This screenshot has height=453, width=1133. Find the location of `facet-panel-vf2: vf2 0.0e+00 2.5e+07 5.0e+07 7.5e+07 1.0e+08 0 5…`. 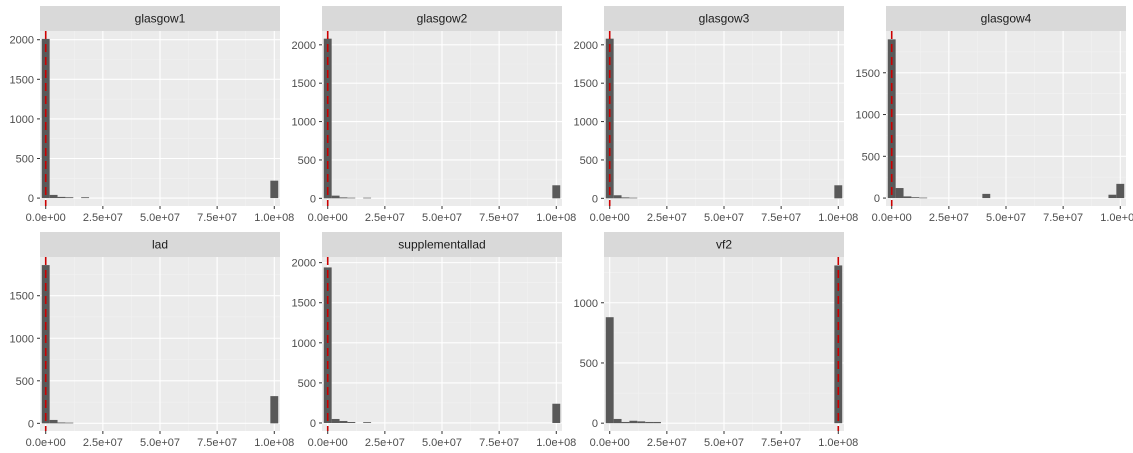

facet-panel-vf2: vf2 0.0e+00 2.5e+07 5.0e+07 7.5e+07 1.0e+08 0 5… is located at coordinates (716, 340).